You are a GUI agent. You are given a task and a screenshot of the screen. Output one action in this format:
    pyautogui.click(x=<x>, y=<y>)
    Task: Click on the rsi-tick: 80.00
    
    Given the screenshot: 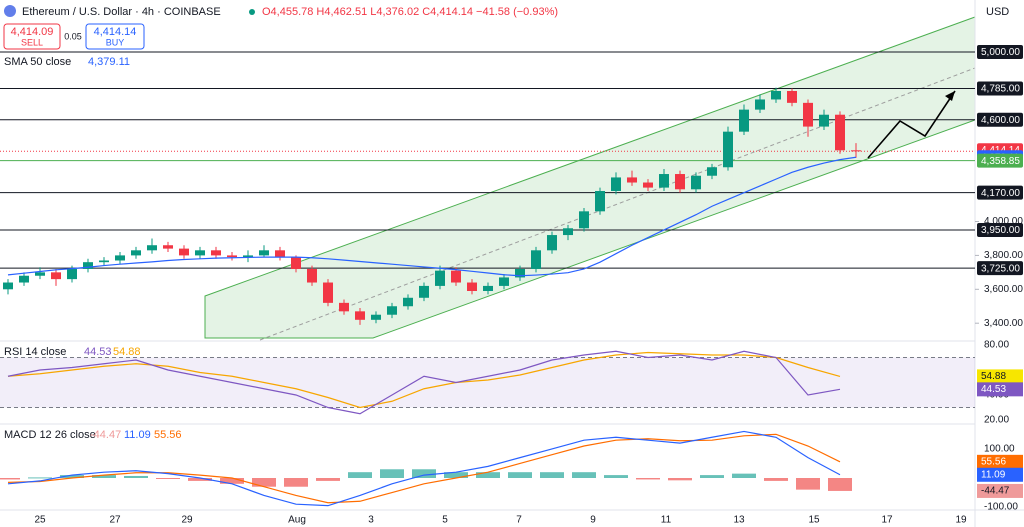 What is the action you would take?
    pyautogui.click(x=996, y=345)
    